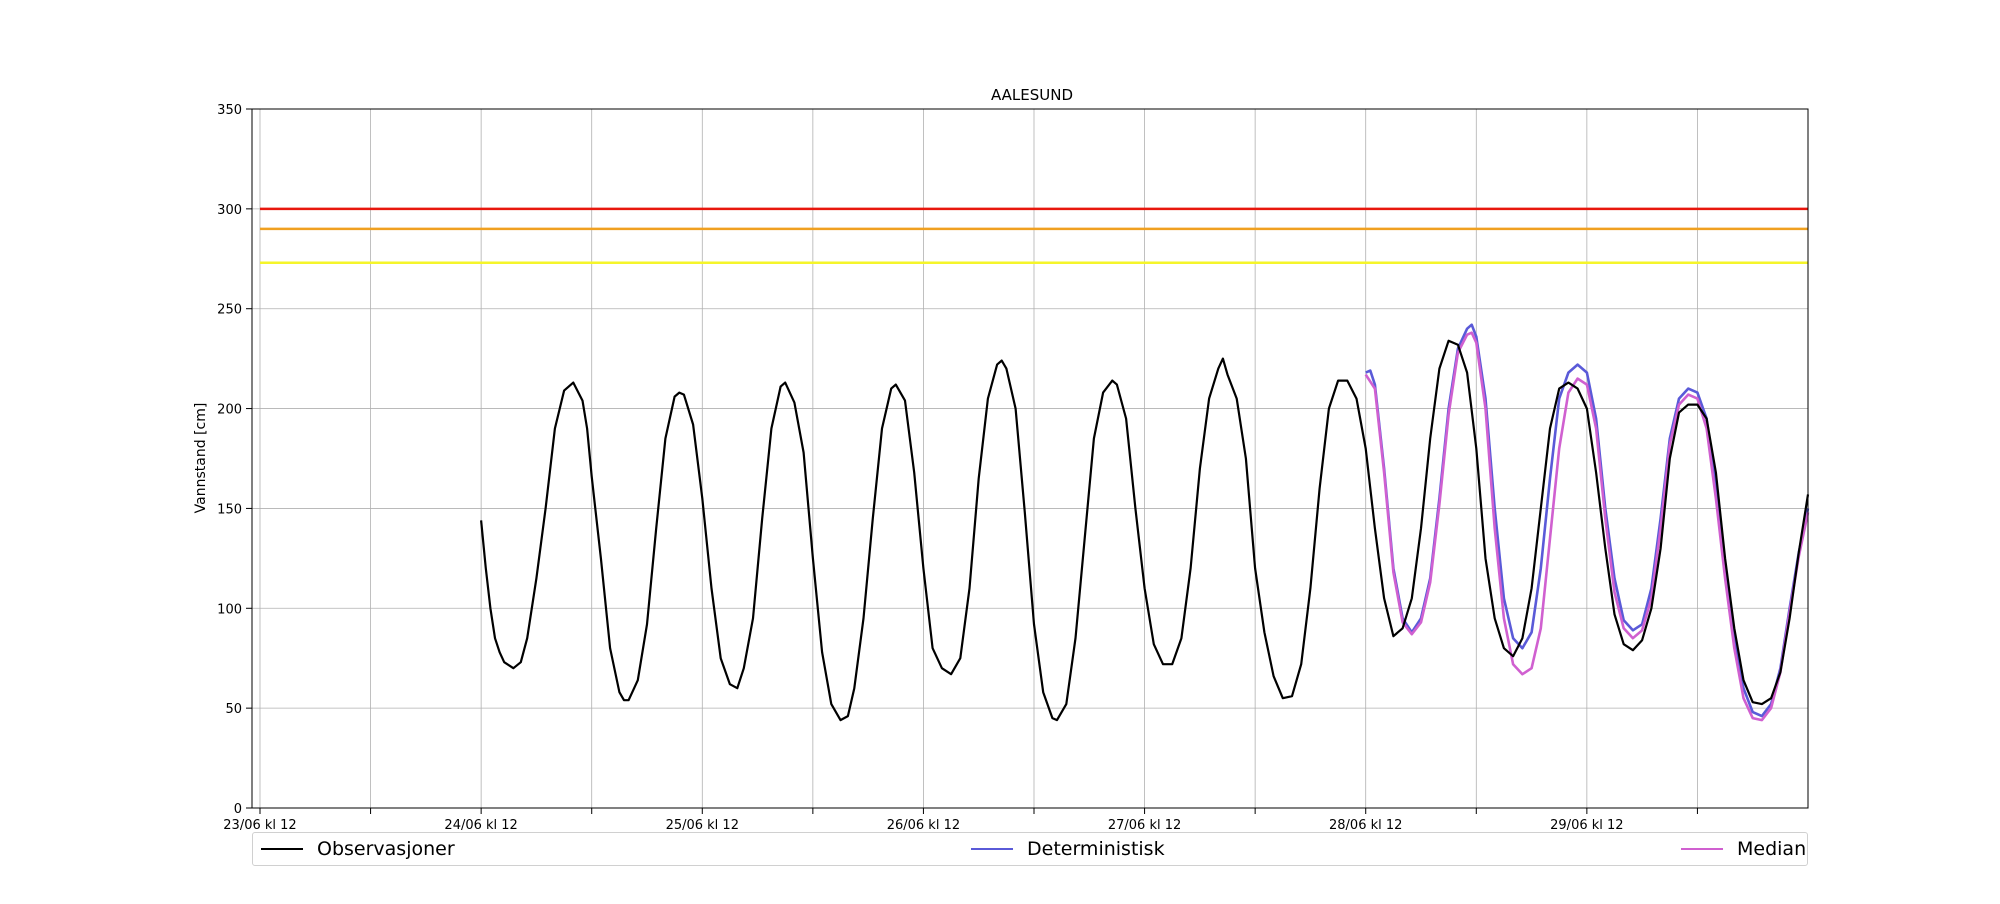 This screenshot has width=2000, height=904. I want to click on y-tick-label: 0, so click(238, 809).